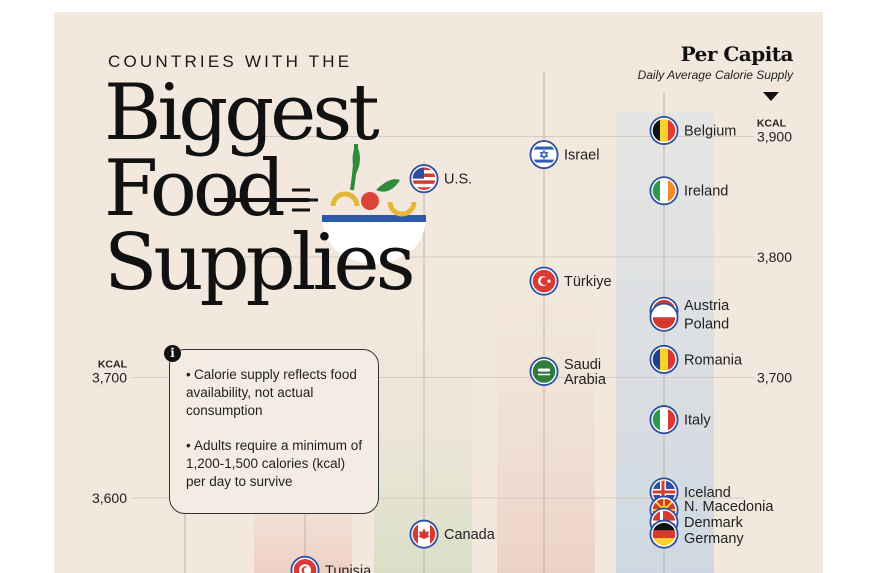  Describe the element at coordinates (713, 360) in the screenshot. I see `country-label: Romania` at that location.